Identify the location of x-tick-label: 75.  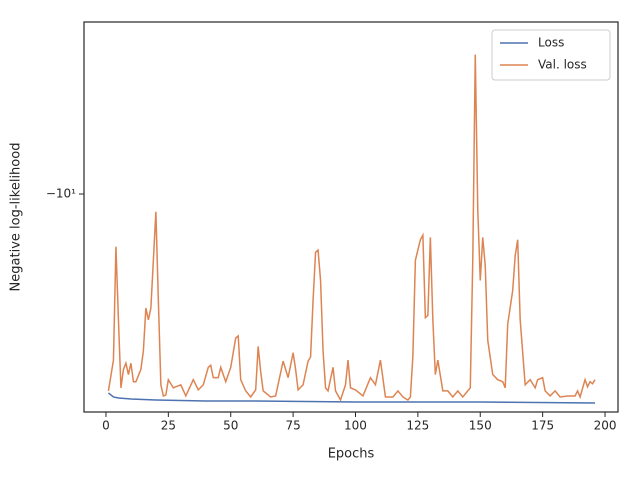
(292, 426).